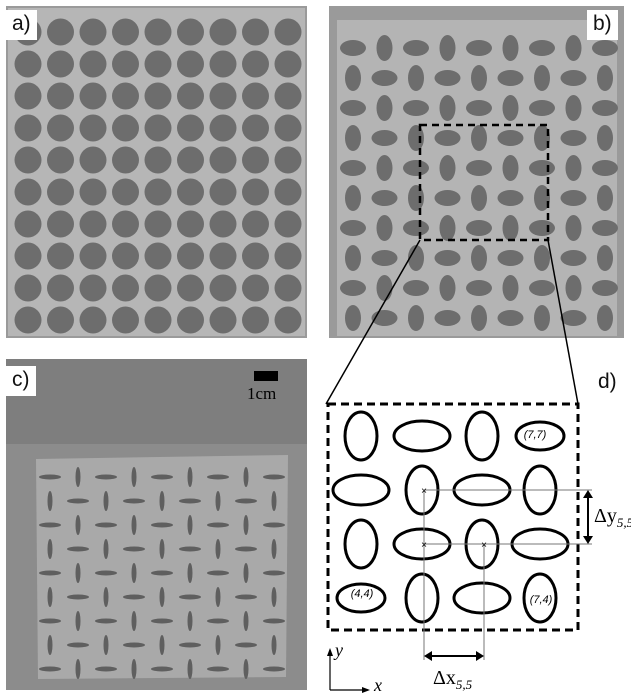 Image resolution: width=631 pixels, height=693 pixels. Describe the element at coordinates (266, 376) in the screenshot. I see `scale-bar` at that location.